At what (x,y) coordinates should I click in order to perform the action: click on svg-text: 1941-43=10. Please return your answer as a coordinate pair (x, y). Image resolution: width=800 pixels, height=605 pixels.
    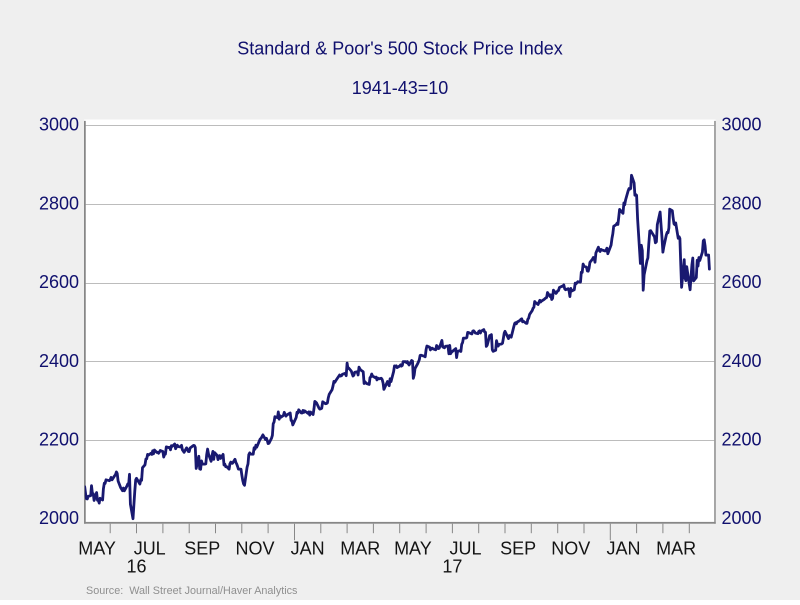
    Looking at the image, I should click on (400, 88).